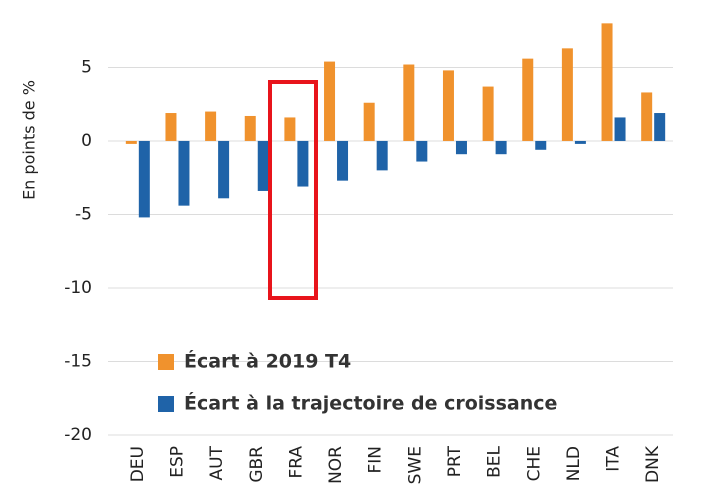 The width and height of the screenshot is (715, 494). Describe the element at coordinates (614, 459) in the screenshot. I see `x-tick-label: ITA` at that location.